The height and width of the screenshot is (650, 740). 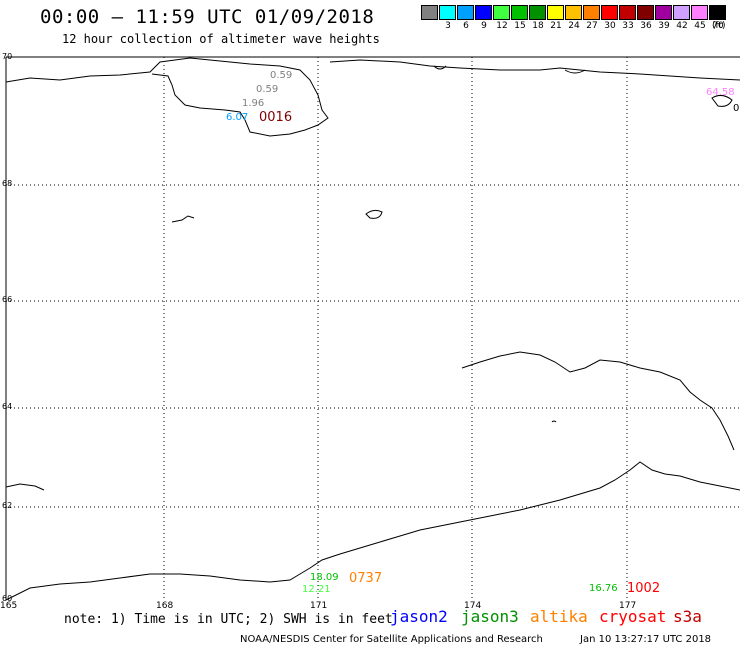 What do you see at coordinates (687, 616) in the screenshot?
I see `satellite-s3a: s3a` at bounding box center [687, 616].